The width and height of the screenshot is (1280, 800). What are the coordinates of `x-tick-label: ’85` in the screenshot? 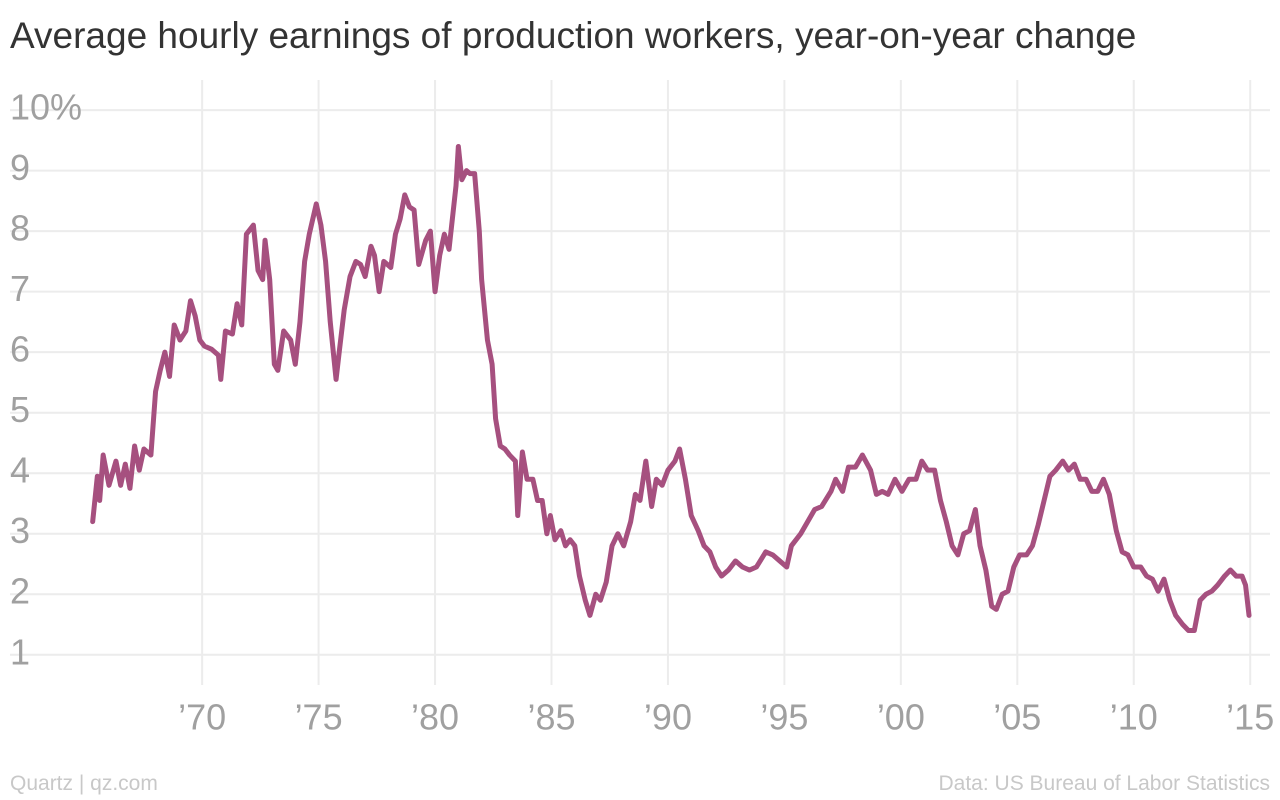 It's located at (551, 717).